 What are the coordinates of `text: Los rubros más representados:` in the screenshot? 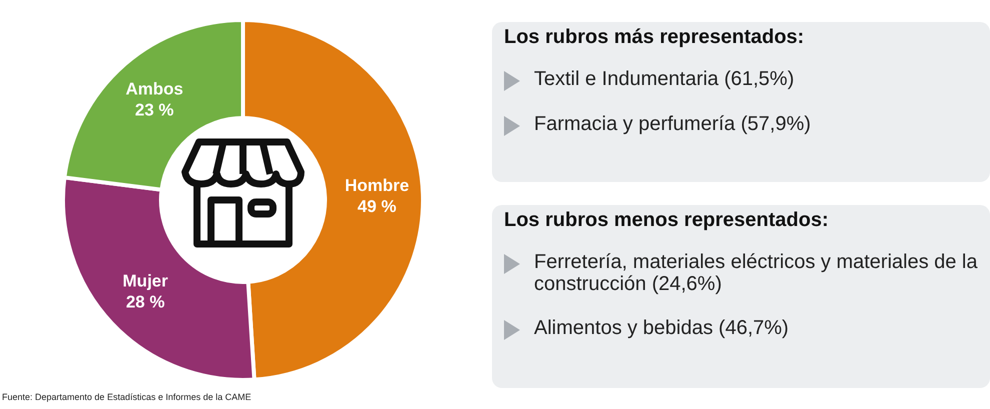 It's located at (654, 37).